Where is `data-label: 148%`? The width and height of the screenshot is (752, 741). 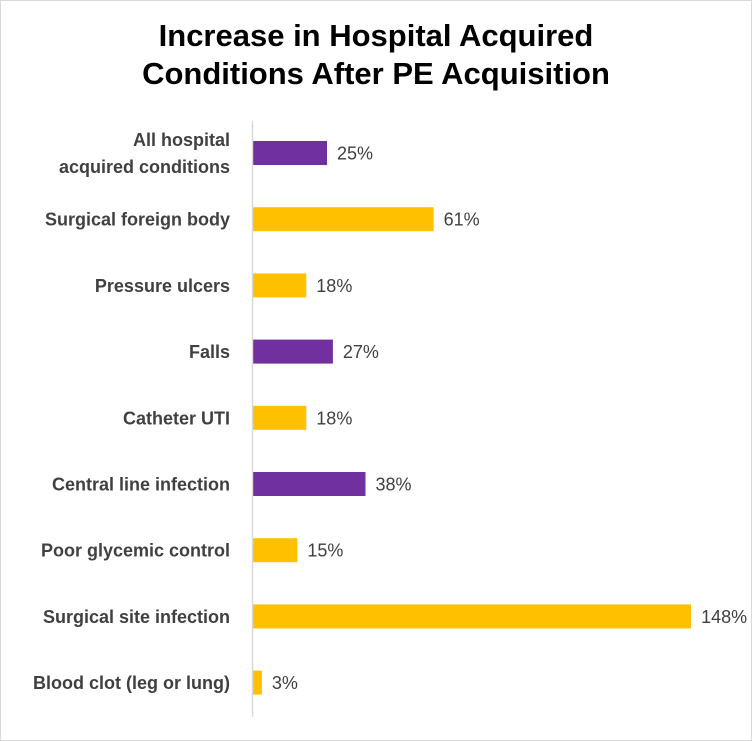 data-label: 148% is located at coordinates (724, 617).